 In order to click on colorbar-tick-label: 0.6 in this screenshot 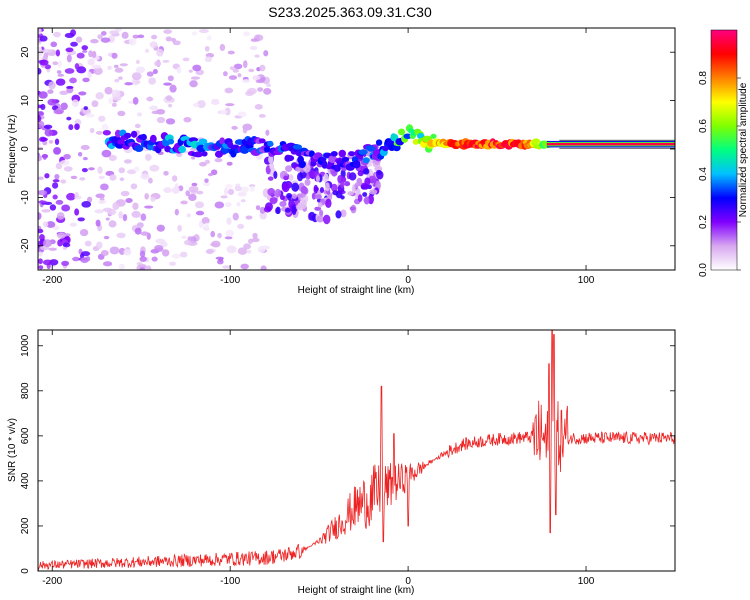, I will do `click(703, 126)`.